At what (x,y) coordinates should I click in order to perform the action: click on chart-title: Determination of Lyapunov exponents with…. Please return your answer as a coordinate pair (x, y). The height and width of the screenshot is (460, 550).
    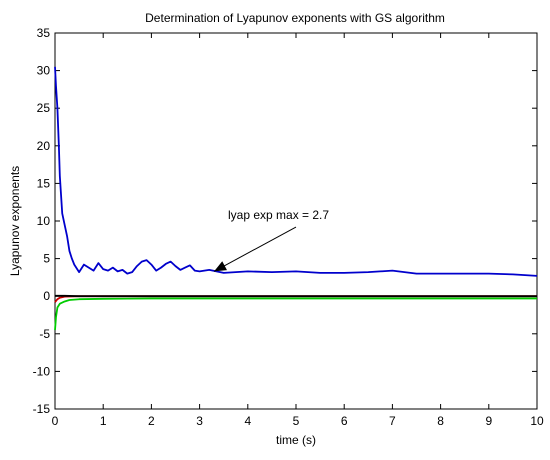
    Looking at the image, I should click on (295, 18).